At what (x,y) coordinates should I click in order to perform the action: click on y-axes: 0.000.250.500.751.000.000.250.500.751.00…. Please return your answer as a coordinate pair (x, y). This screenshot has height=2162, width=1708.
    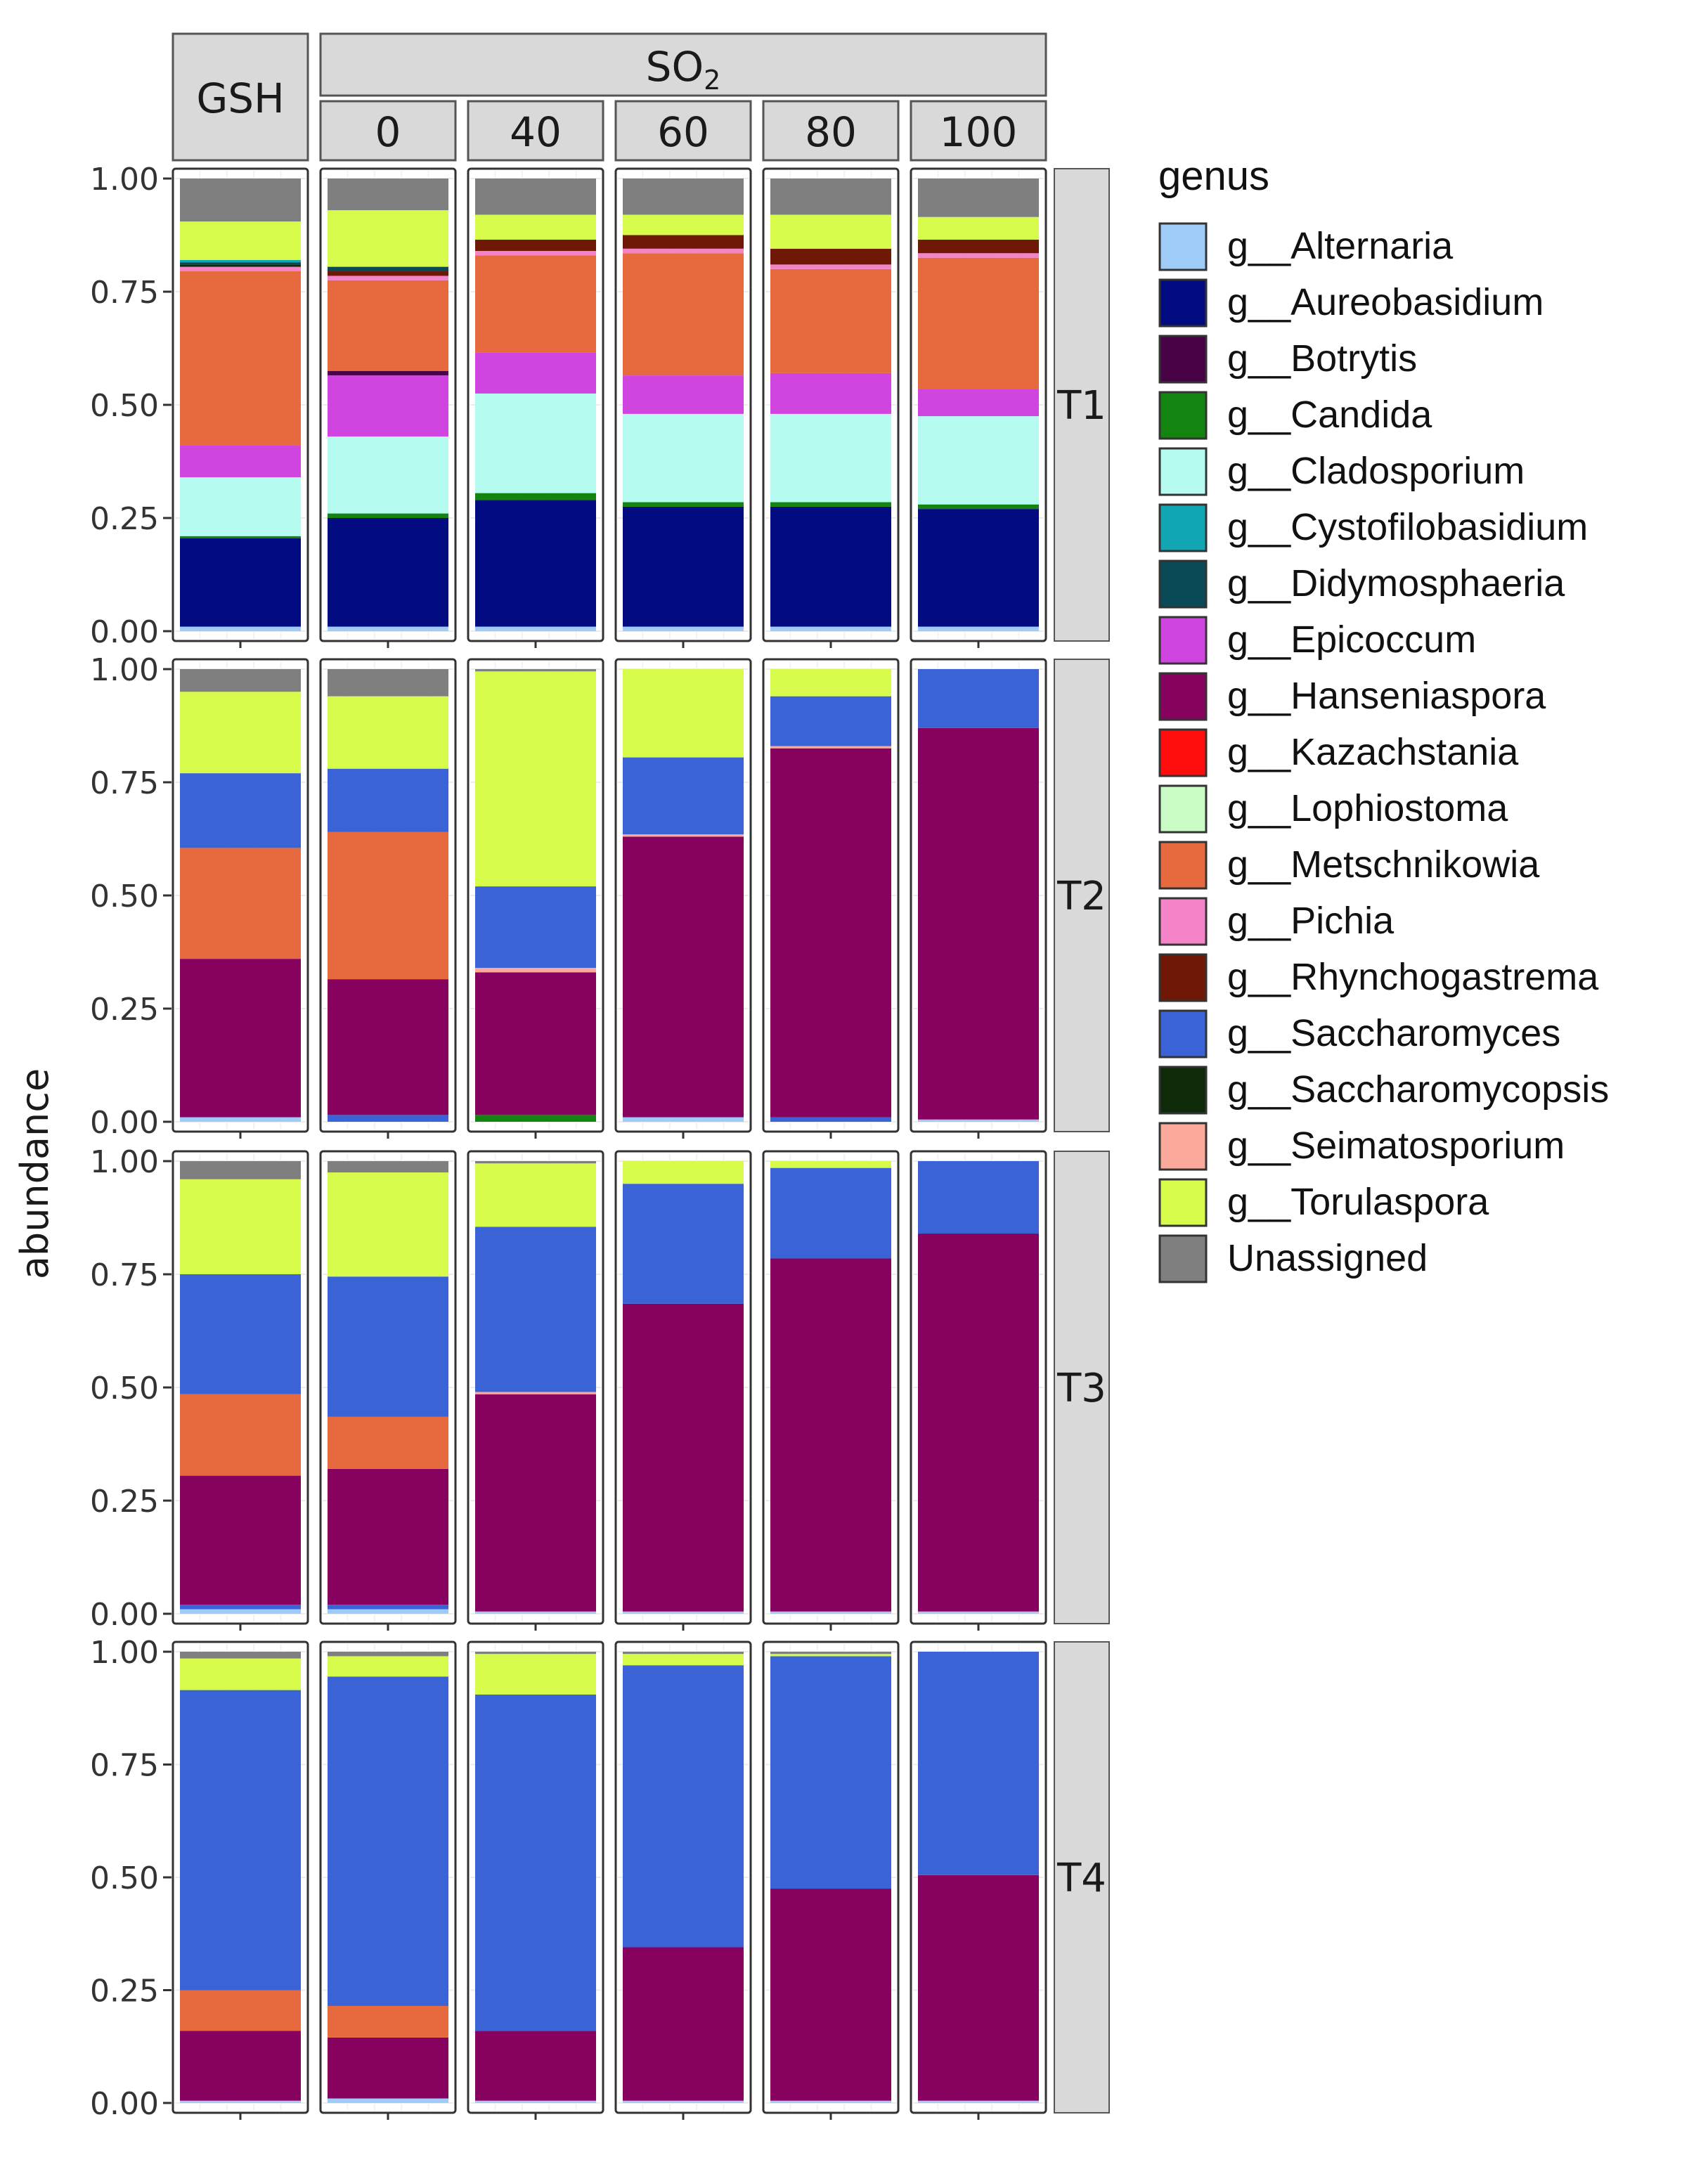
    Looking at the image, I should click on (131, 1142).